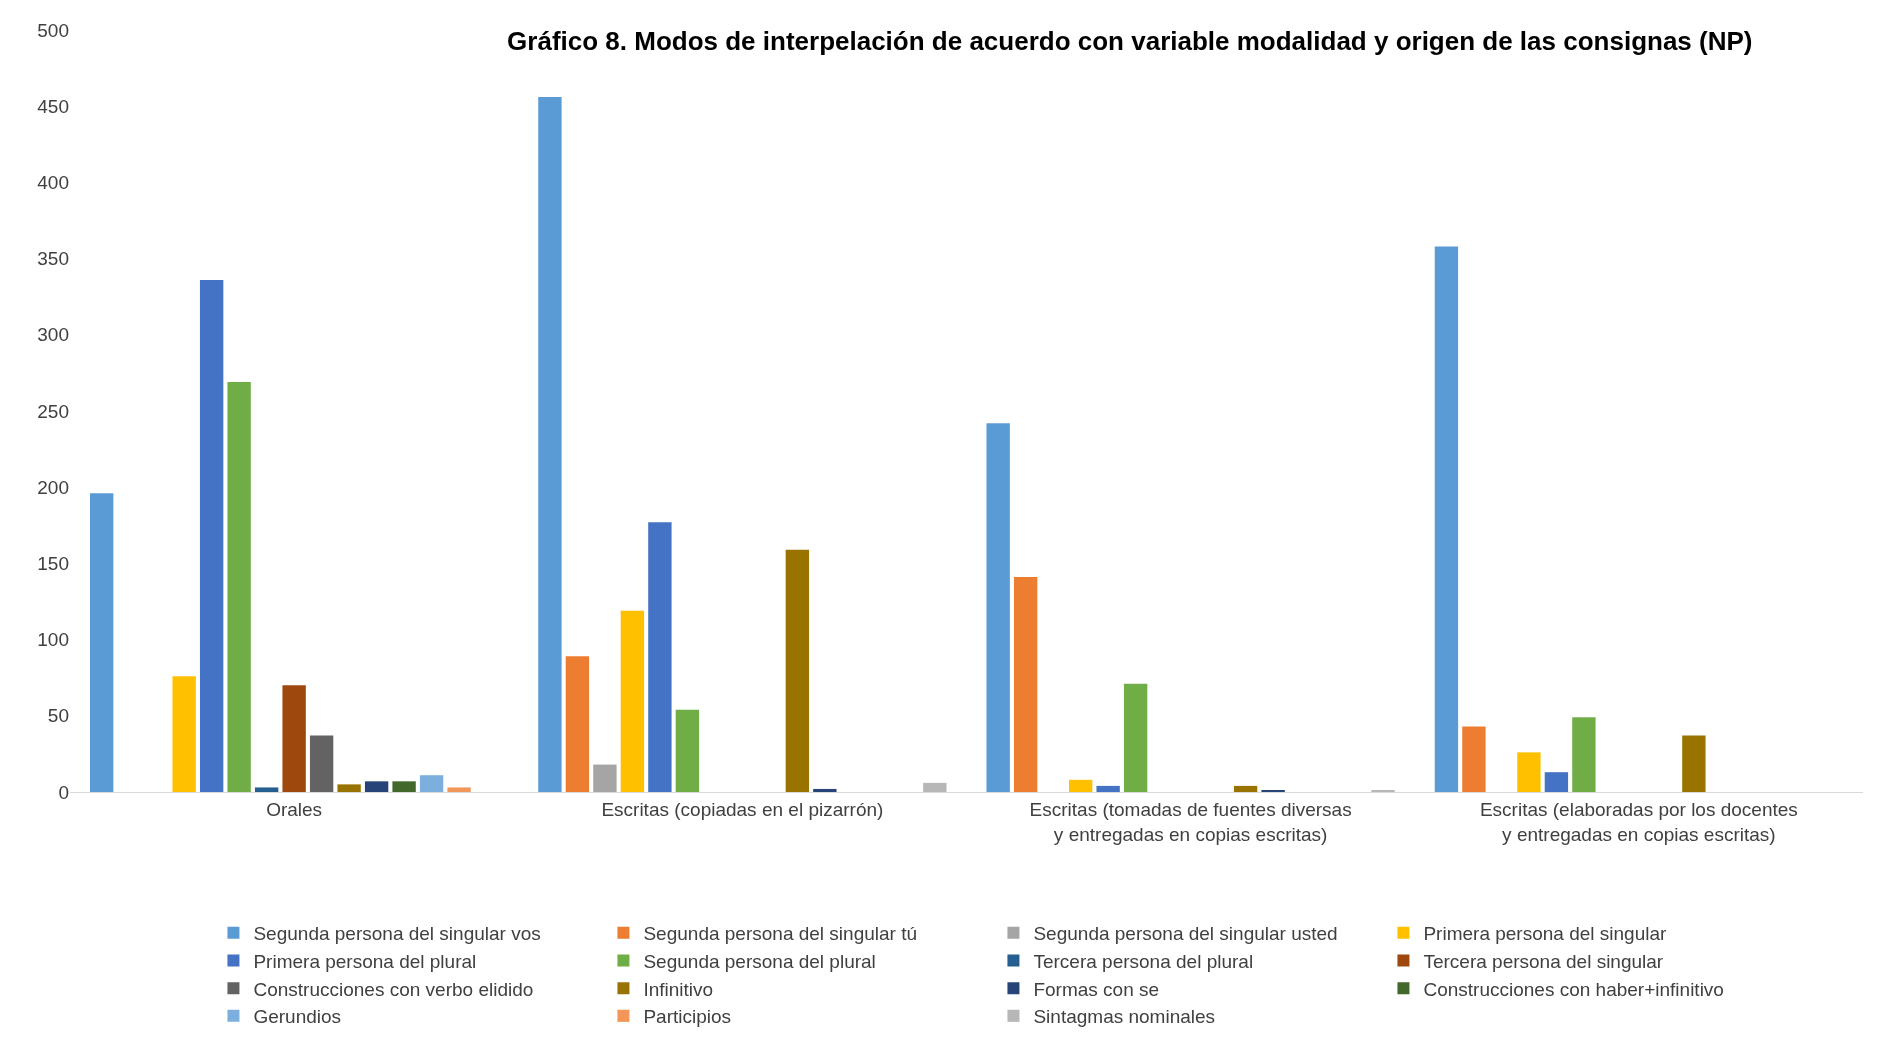  What do you see at coordinates (53, 183) in the screenshot?
I see `y-tick-label: 400` at bounding box center [53, 183].